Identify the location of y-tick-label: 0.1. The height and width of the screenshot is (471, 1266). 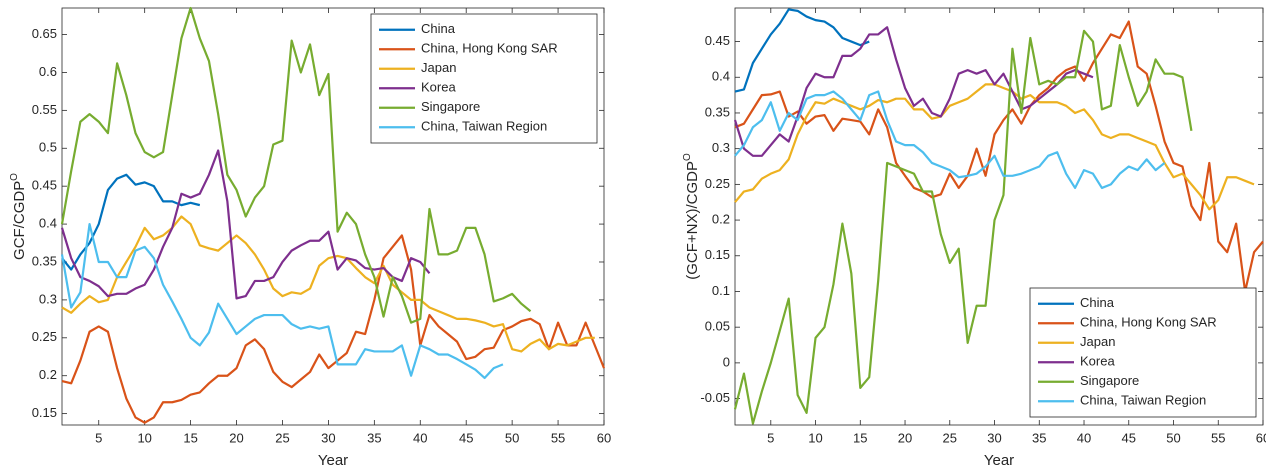
(721, 290).